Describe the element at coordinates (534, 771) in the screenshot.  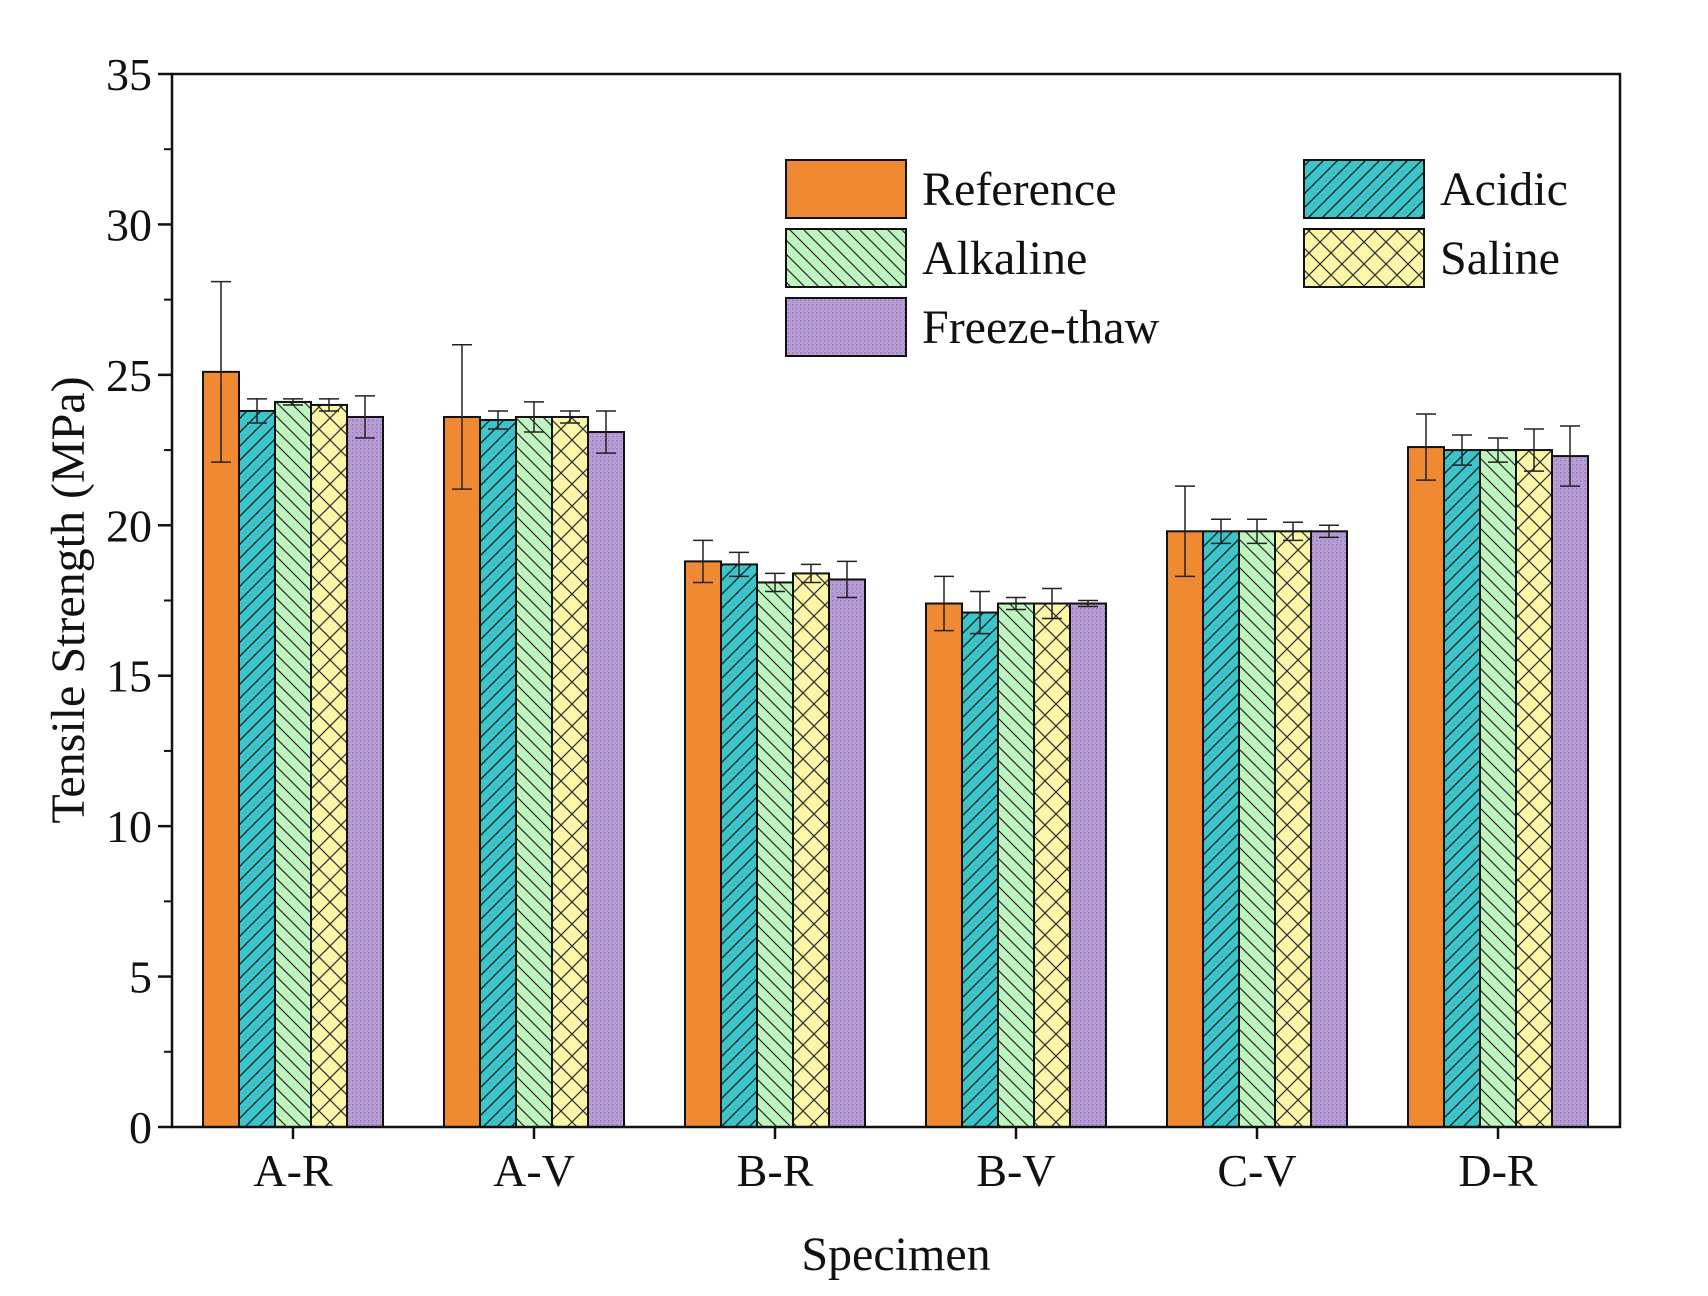
I see `bar-a-v-alkaline` at that location.